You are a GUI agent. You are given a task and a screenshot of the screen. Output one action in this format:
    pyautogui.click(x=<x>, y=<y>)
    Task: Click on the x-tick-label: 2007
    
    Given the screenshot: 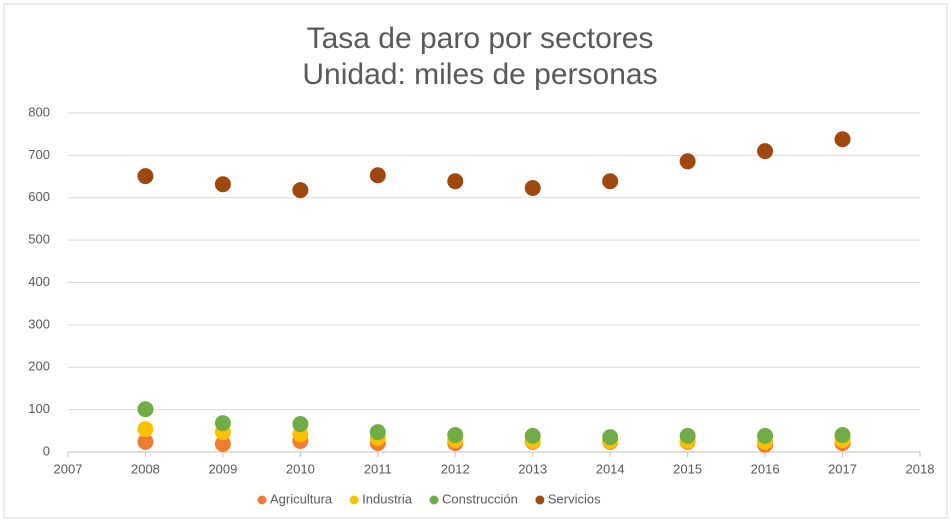 What is the action you would take?
    pyautogui.click(x=68, y=468)
    